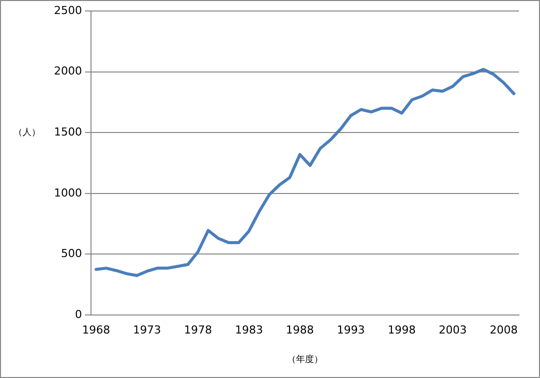 Image resolution: width=540 pixels, height=378 pixels. Describe the element at coordinates (68, 131) in the screenshot. I see `y-tick-label: 1500` at that location.